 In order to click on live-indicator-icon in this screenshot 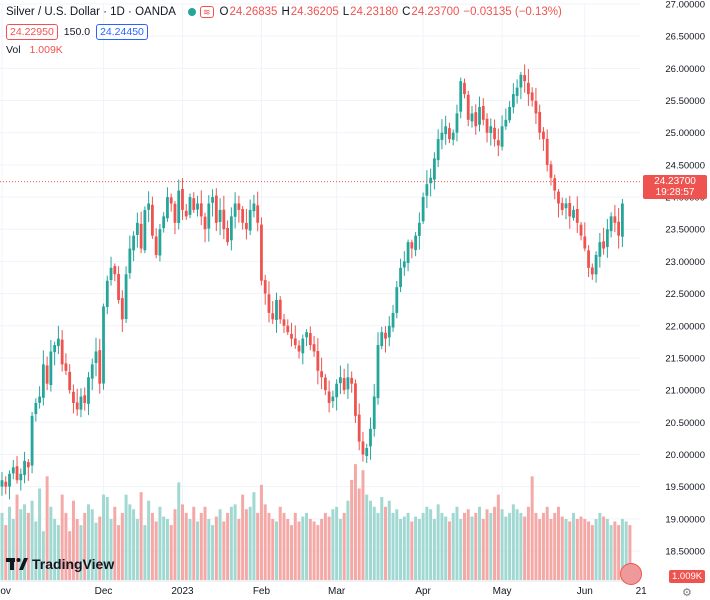, I will do `click(631, 574)`.